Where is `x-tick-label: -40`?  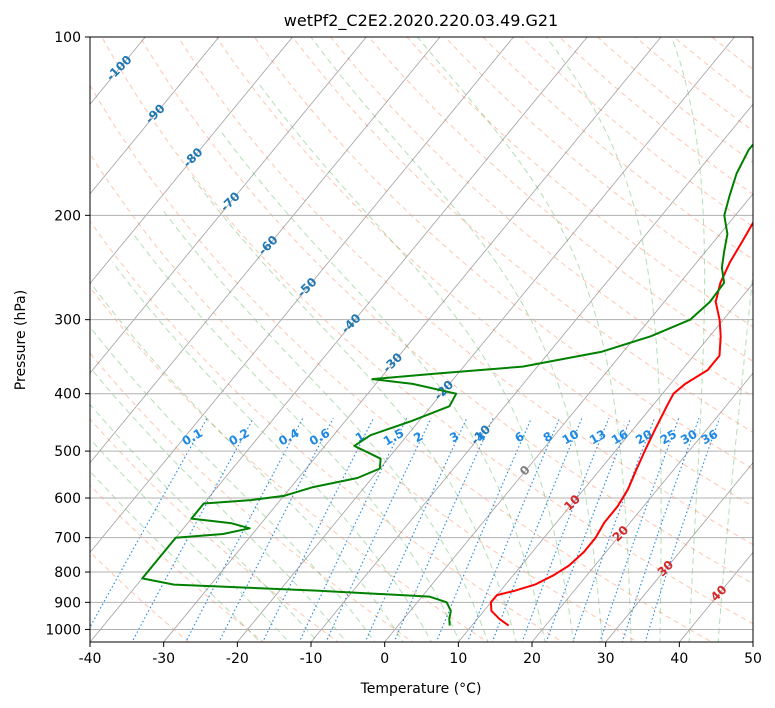
x-tick-label: -40 is located at coordinates (90, 659).